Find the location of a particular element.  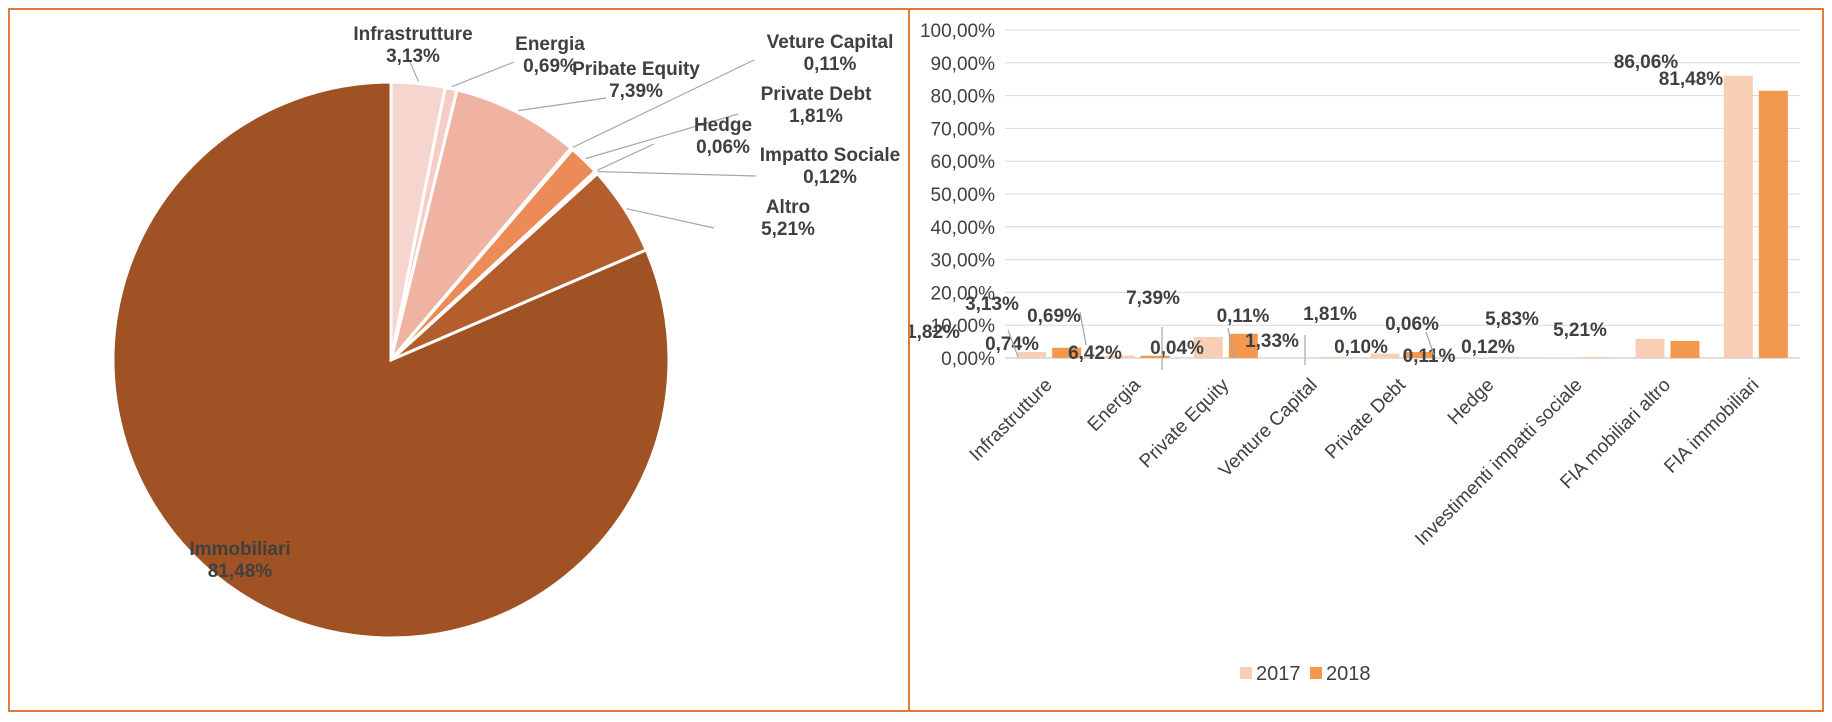

bar-2017-fia-immobiliari is located at coordinates (1738, 216).